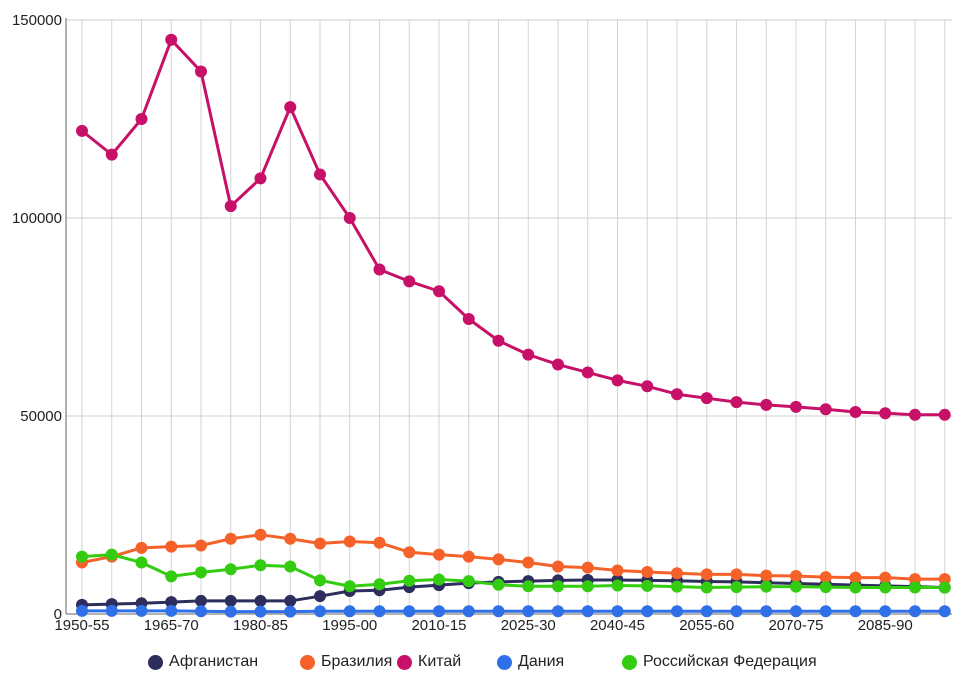  Describe the element at coordinates (307, 662) in the screenshot. I see `legend-marker` at that location.